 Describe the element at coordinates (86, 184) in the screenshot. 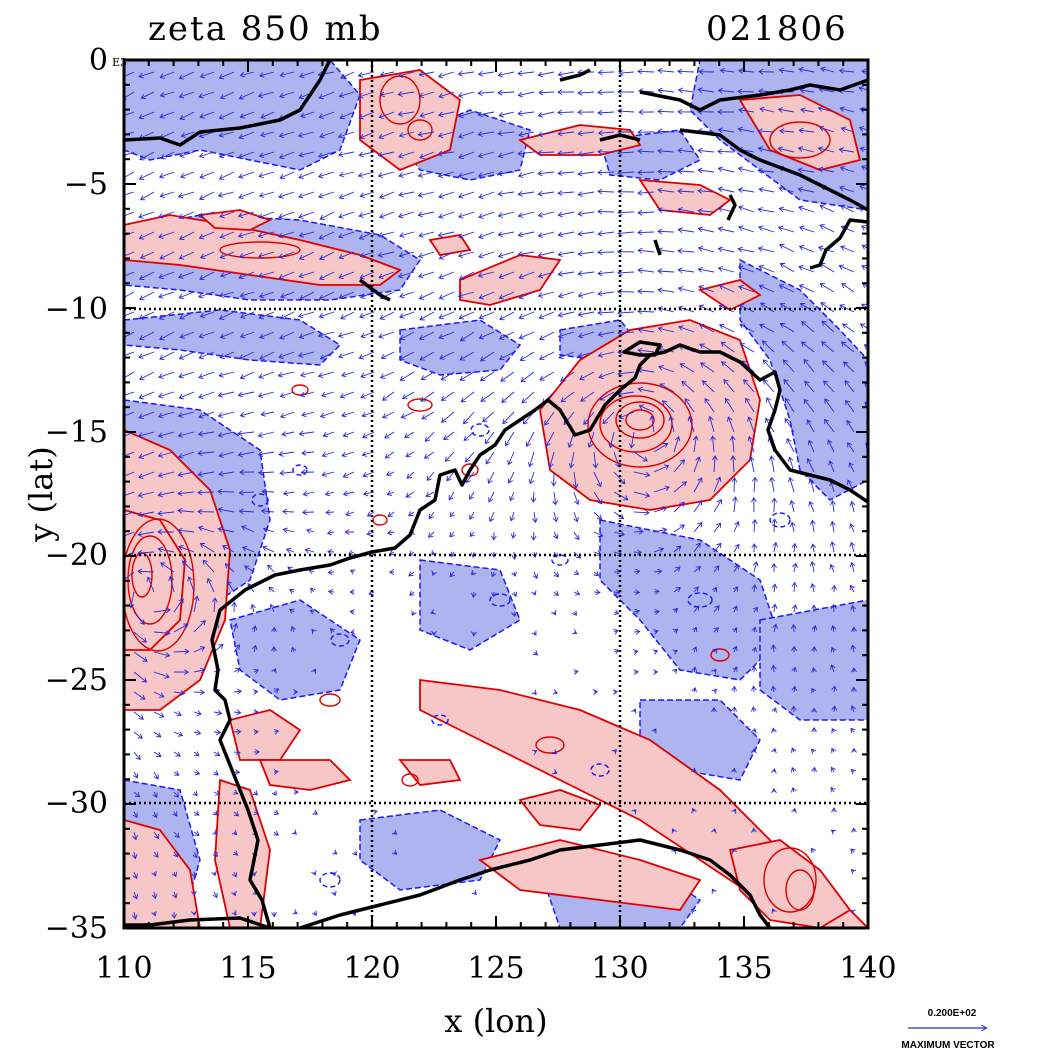

I see `y-tick-minus5: −5` at that location.